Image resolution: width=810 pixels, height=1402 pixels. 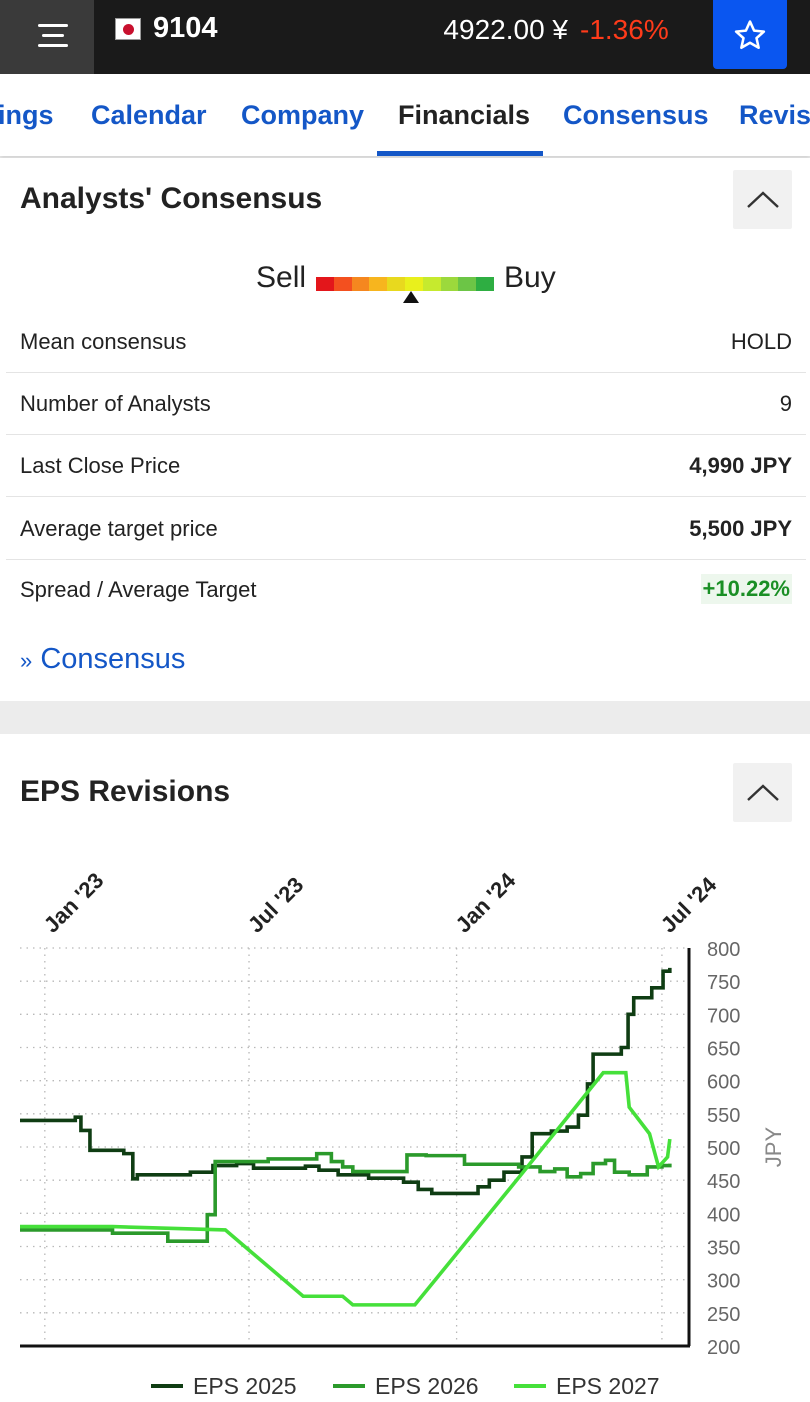 I want to click on x-tick-label: Jan '23, so click(x=74, y=903).